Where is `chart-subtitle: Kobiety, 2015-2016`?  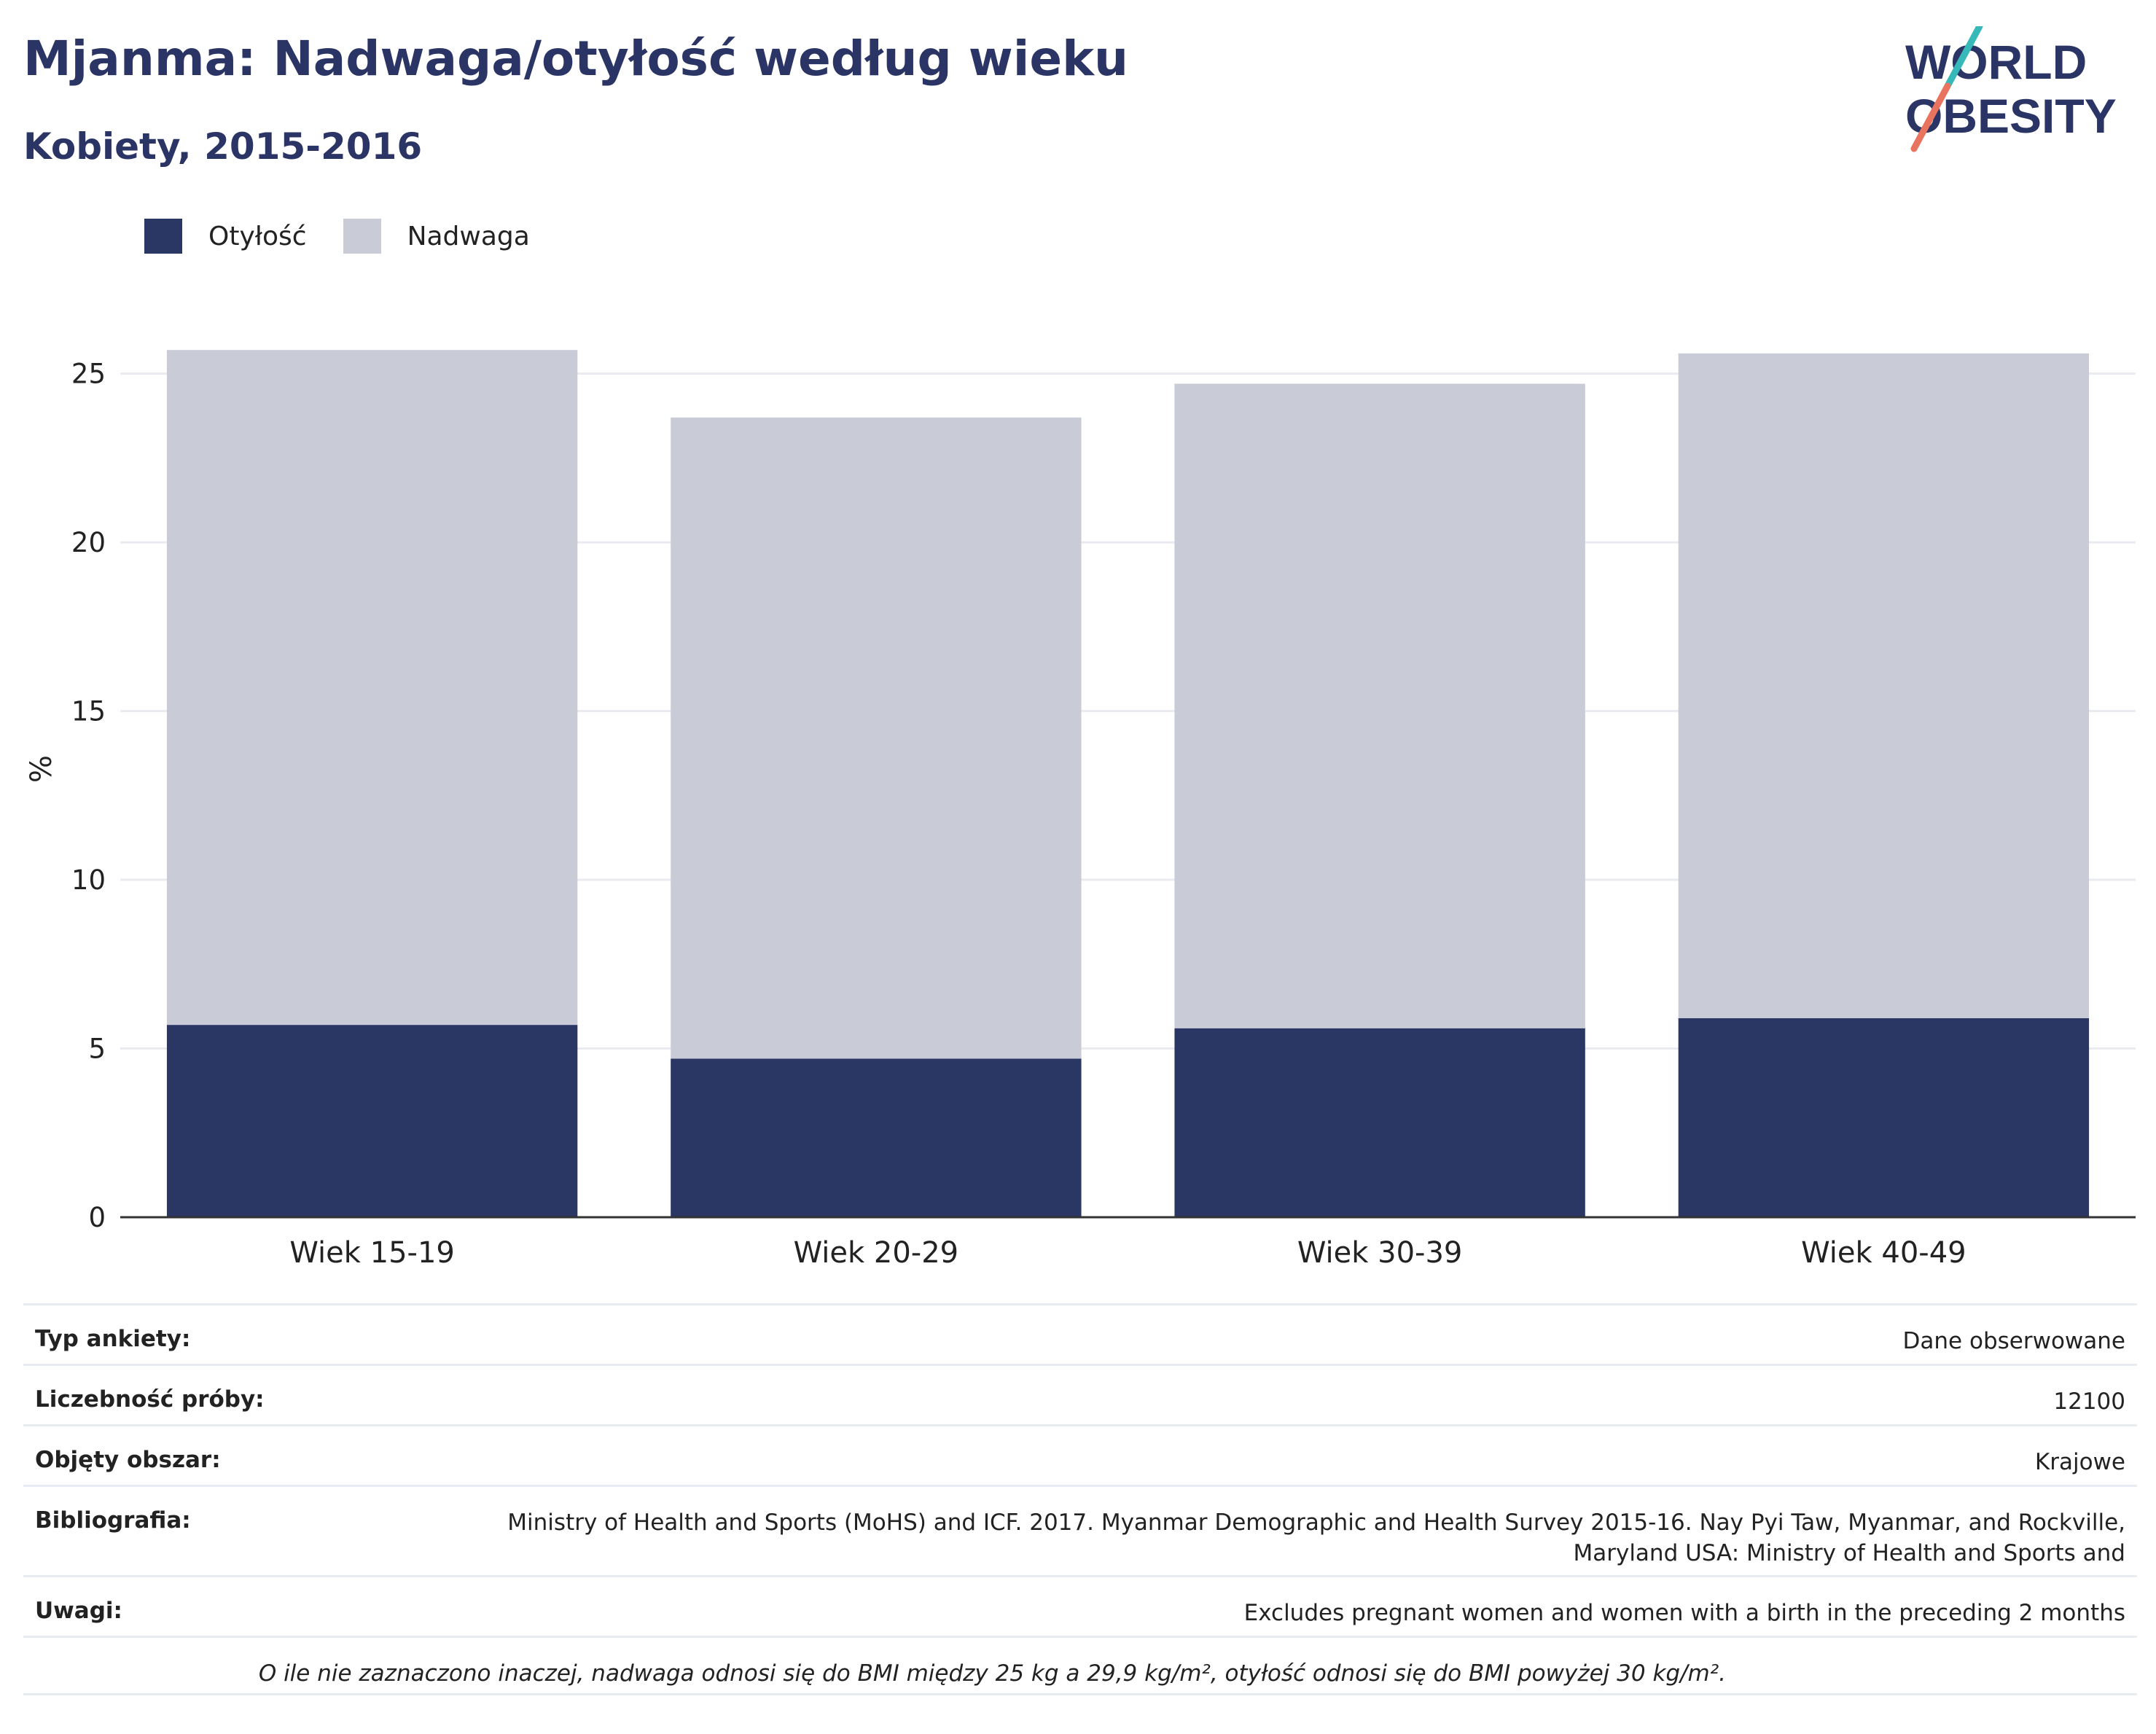
chart-subtitle: Kobiety, 2015-2016 is located at coordinates (223, 146).